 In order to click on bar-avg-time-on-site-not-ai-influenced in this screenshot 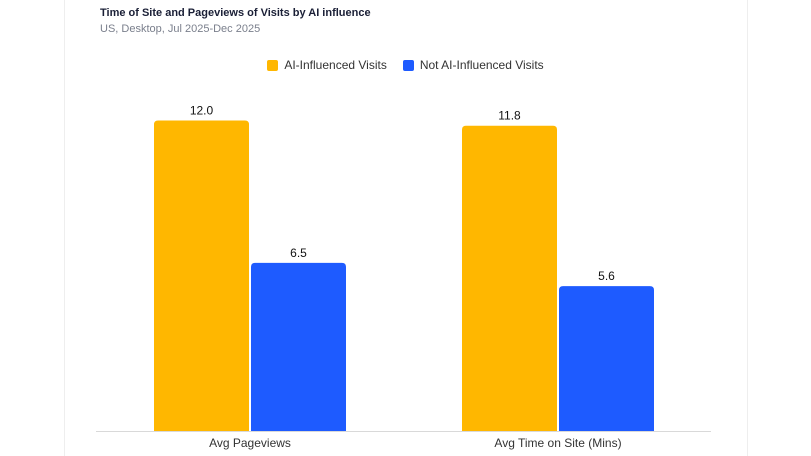, I will do `click(606, 358)`.